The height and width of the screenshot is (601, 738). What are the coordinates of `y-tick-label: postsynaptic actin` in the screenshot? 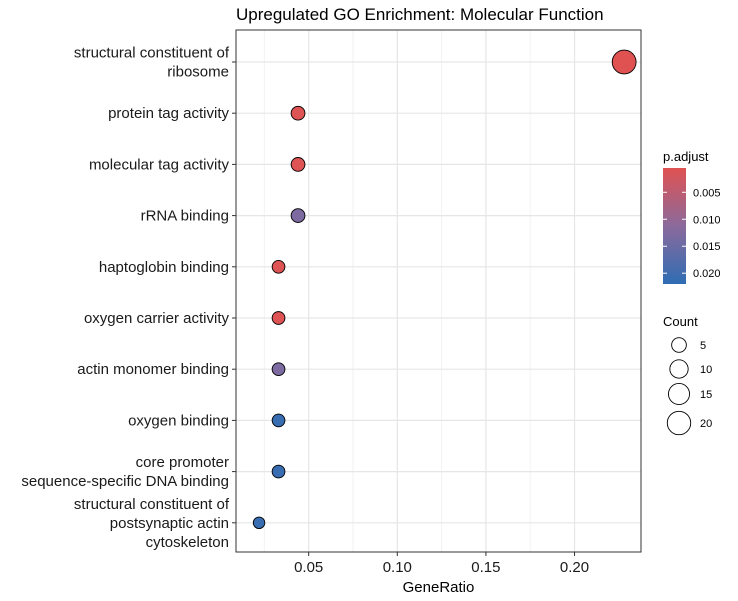 It's located at (169, 523).